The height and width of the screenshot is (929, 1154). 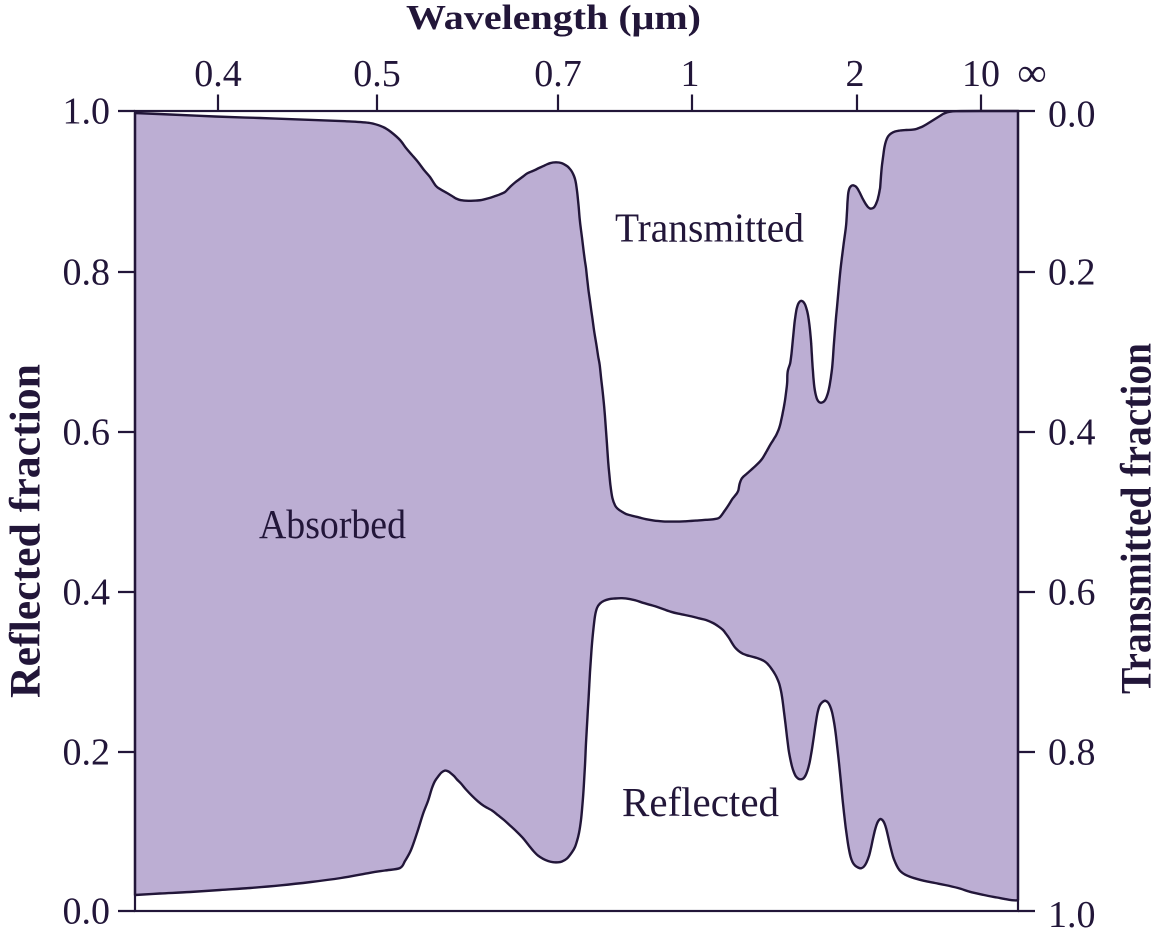 I want to click on svg-text: Absorbed, so click(x=332, y=524).